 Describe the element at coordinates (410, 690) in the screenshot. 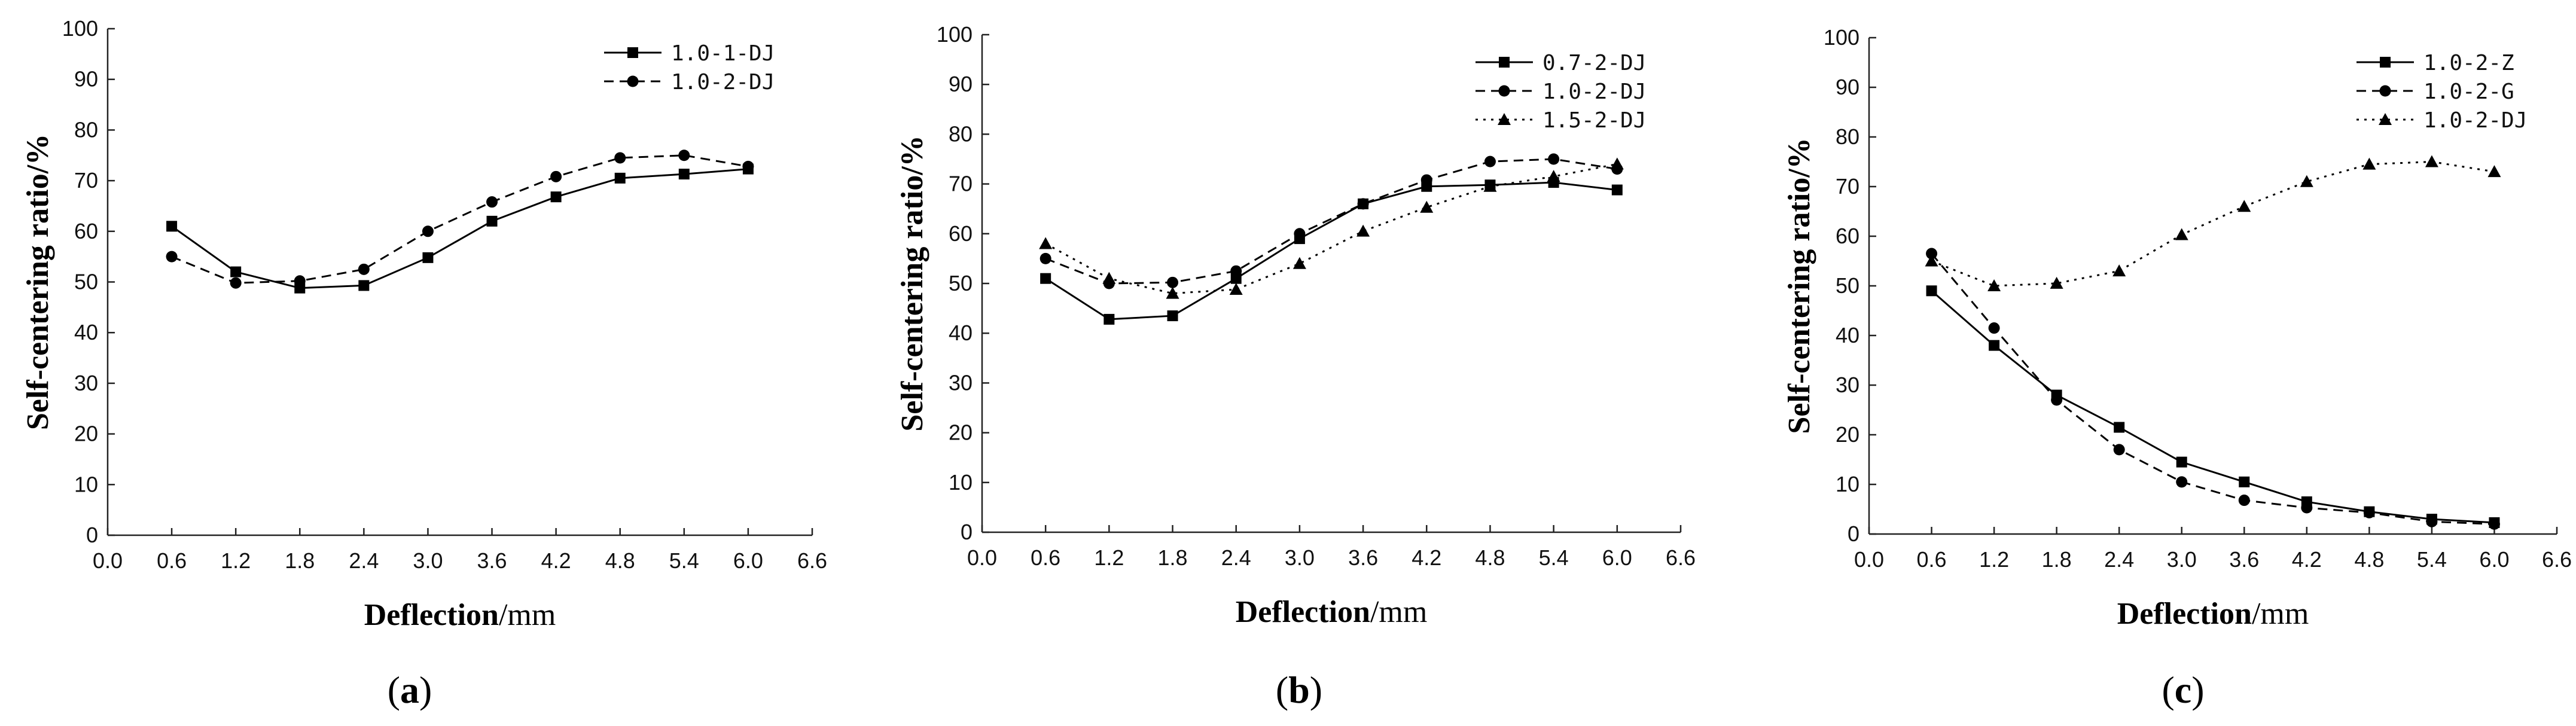

I see `caption-a: (a)` at that location.